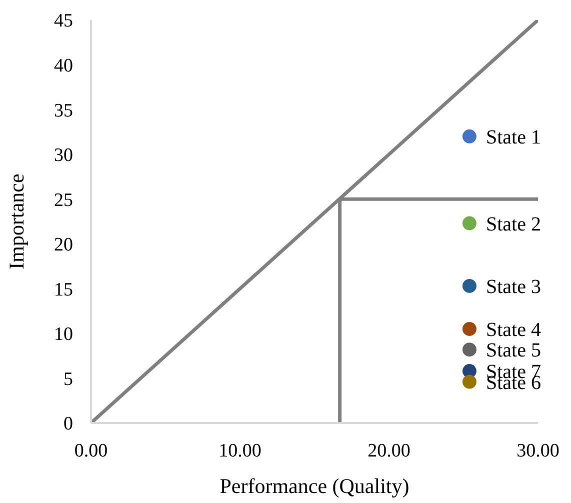 The image size is (571, 503). What do you see at coordinates (513, 224) in the screenshot?
I see `series-label: State 2` at bounding box center [513, 224].